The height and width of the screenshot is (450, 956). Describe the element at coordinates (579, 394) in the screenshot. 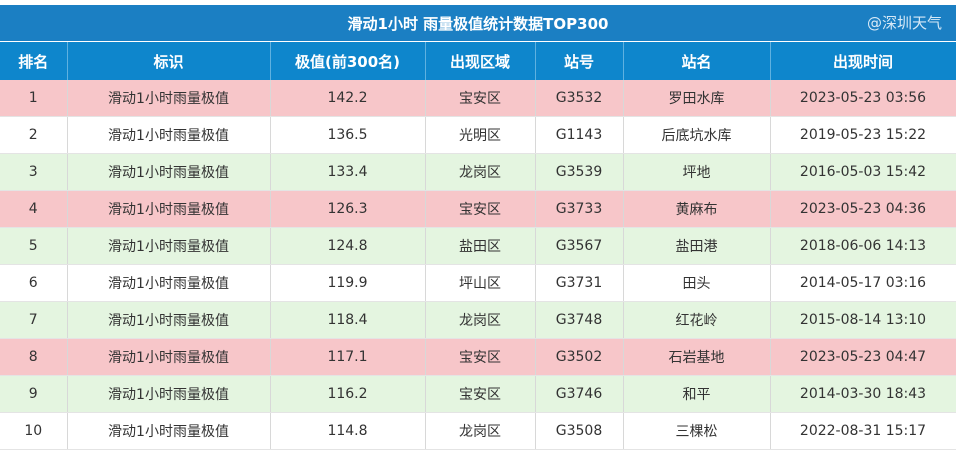

I see `cell-station-id: G3746` at that location.